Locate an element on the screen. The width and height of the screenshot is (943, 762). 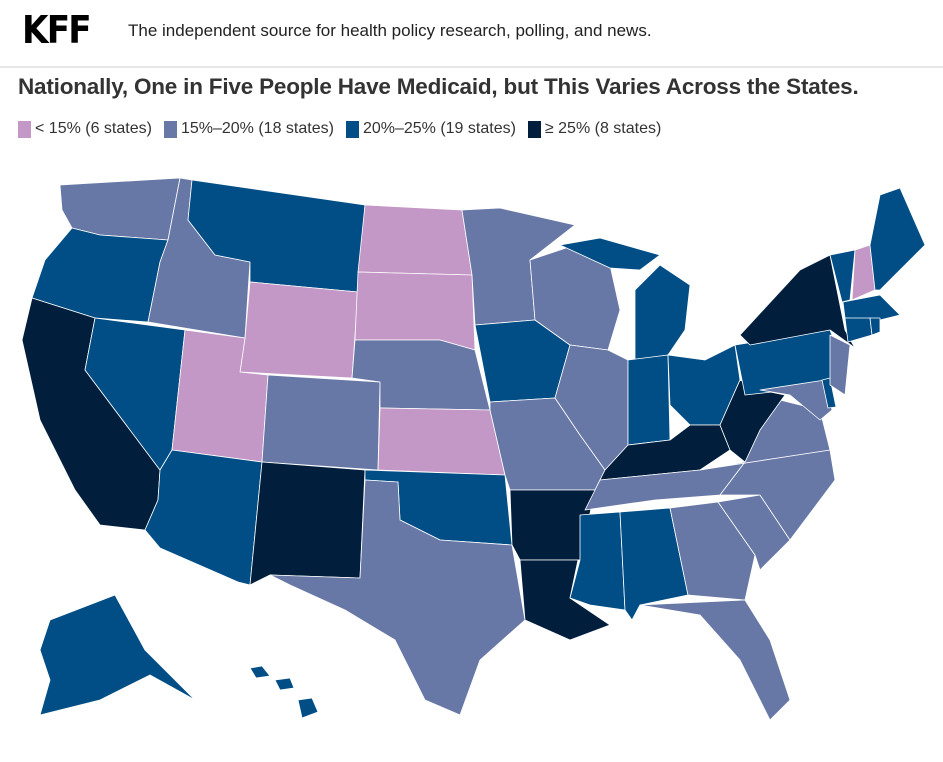
legend-label: < 15% (6 states) is located at coordinates (93, 128).